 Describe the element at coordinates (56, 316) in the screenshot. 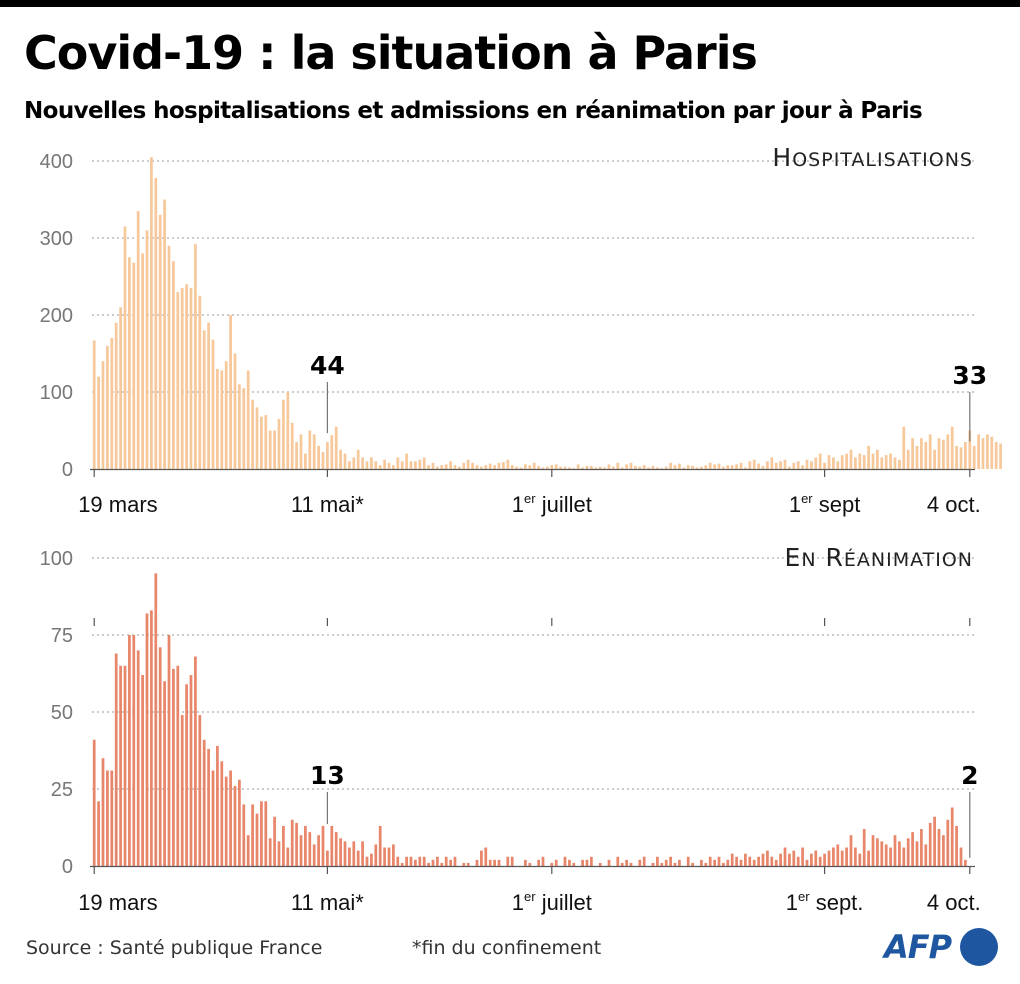

I see `y-tick-label: 200` at that location.